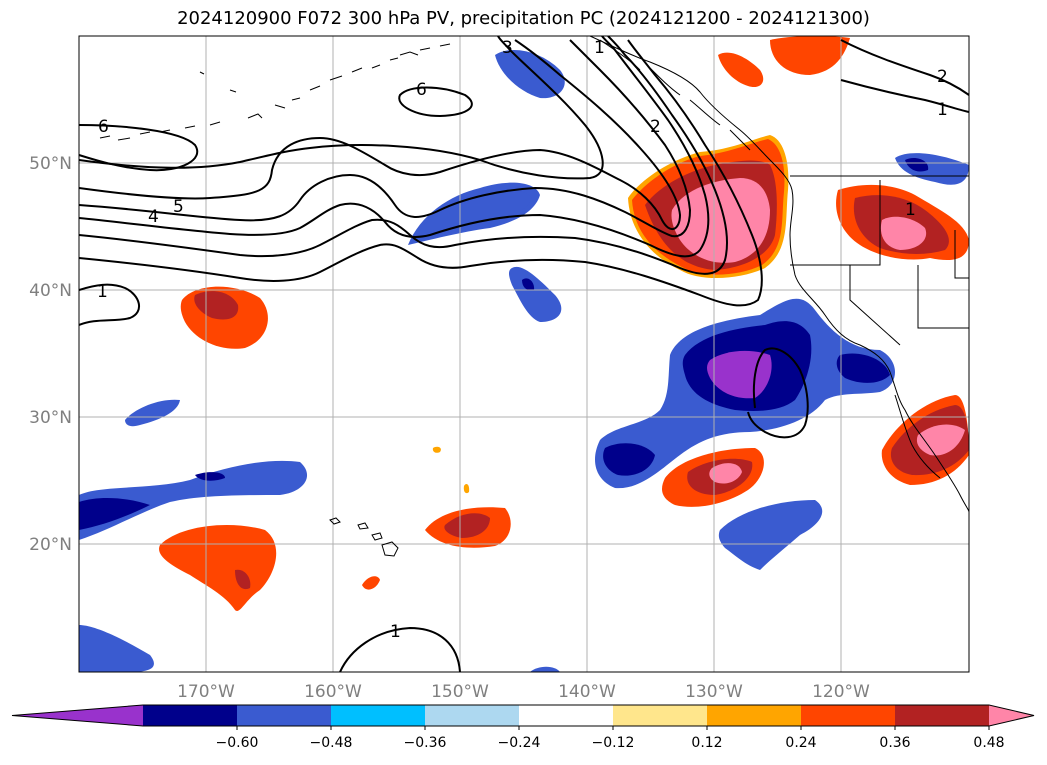 This screenshot has height=765, width=1047. Describe the element at coordinates (50, 545) in the screenshot. I see `lat-label: 20°N` at that location.